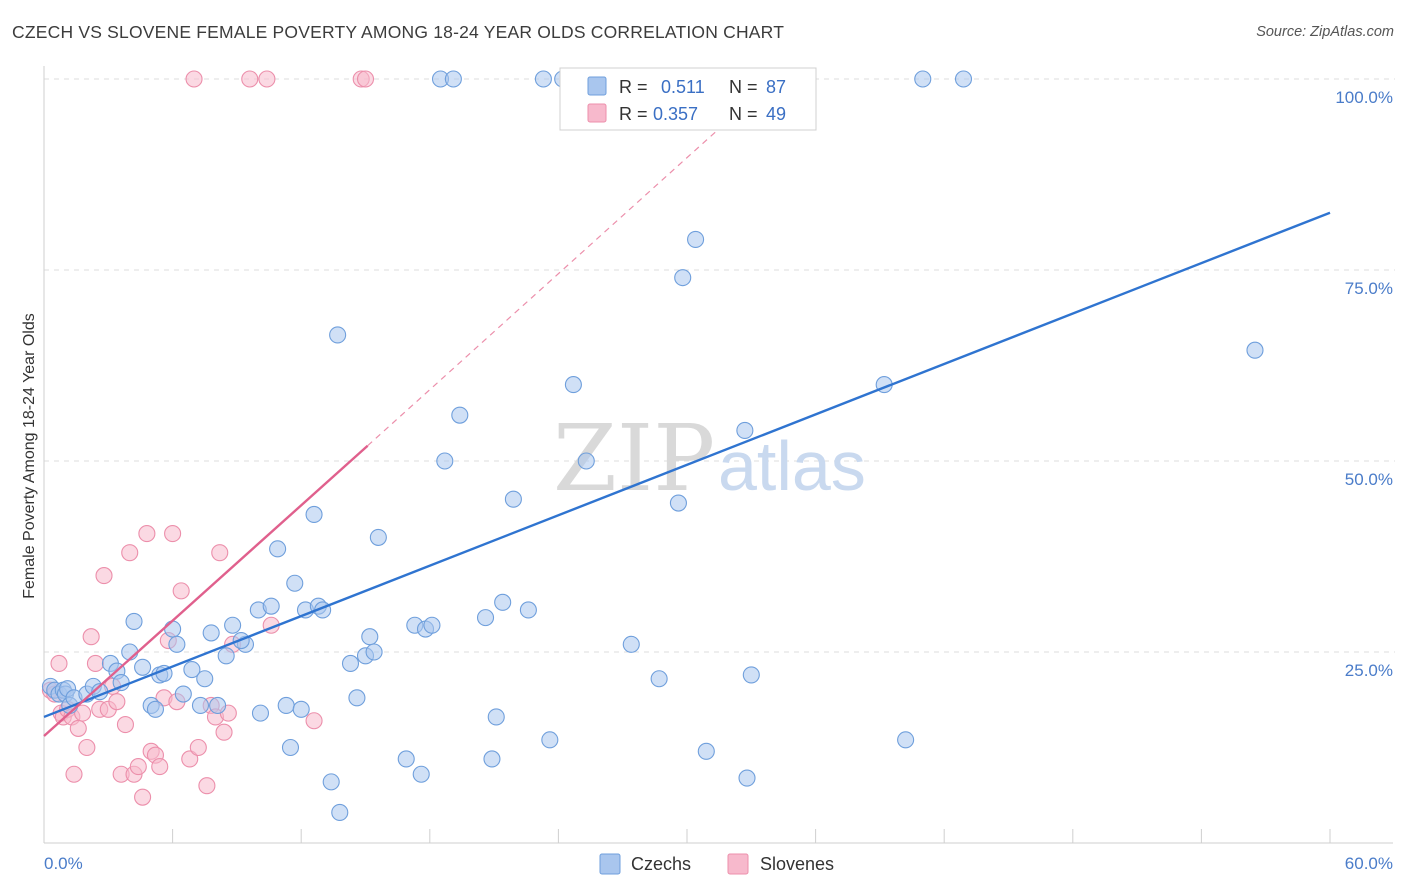  Describe the element at coordinates (716, 864) in the screenshot. I see `series-legend: Czechs Slovenes` at that location.